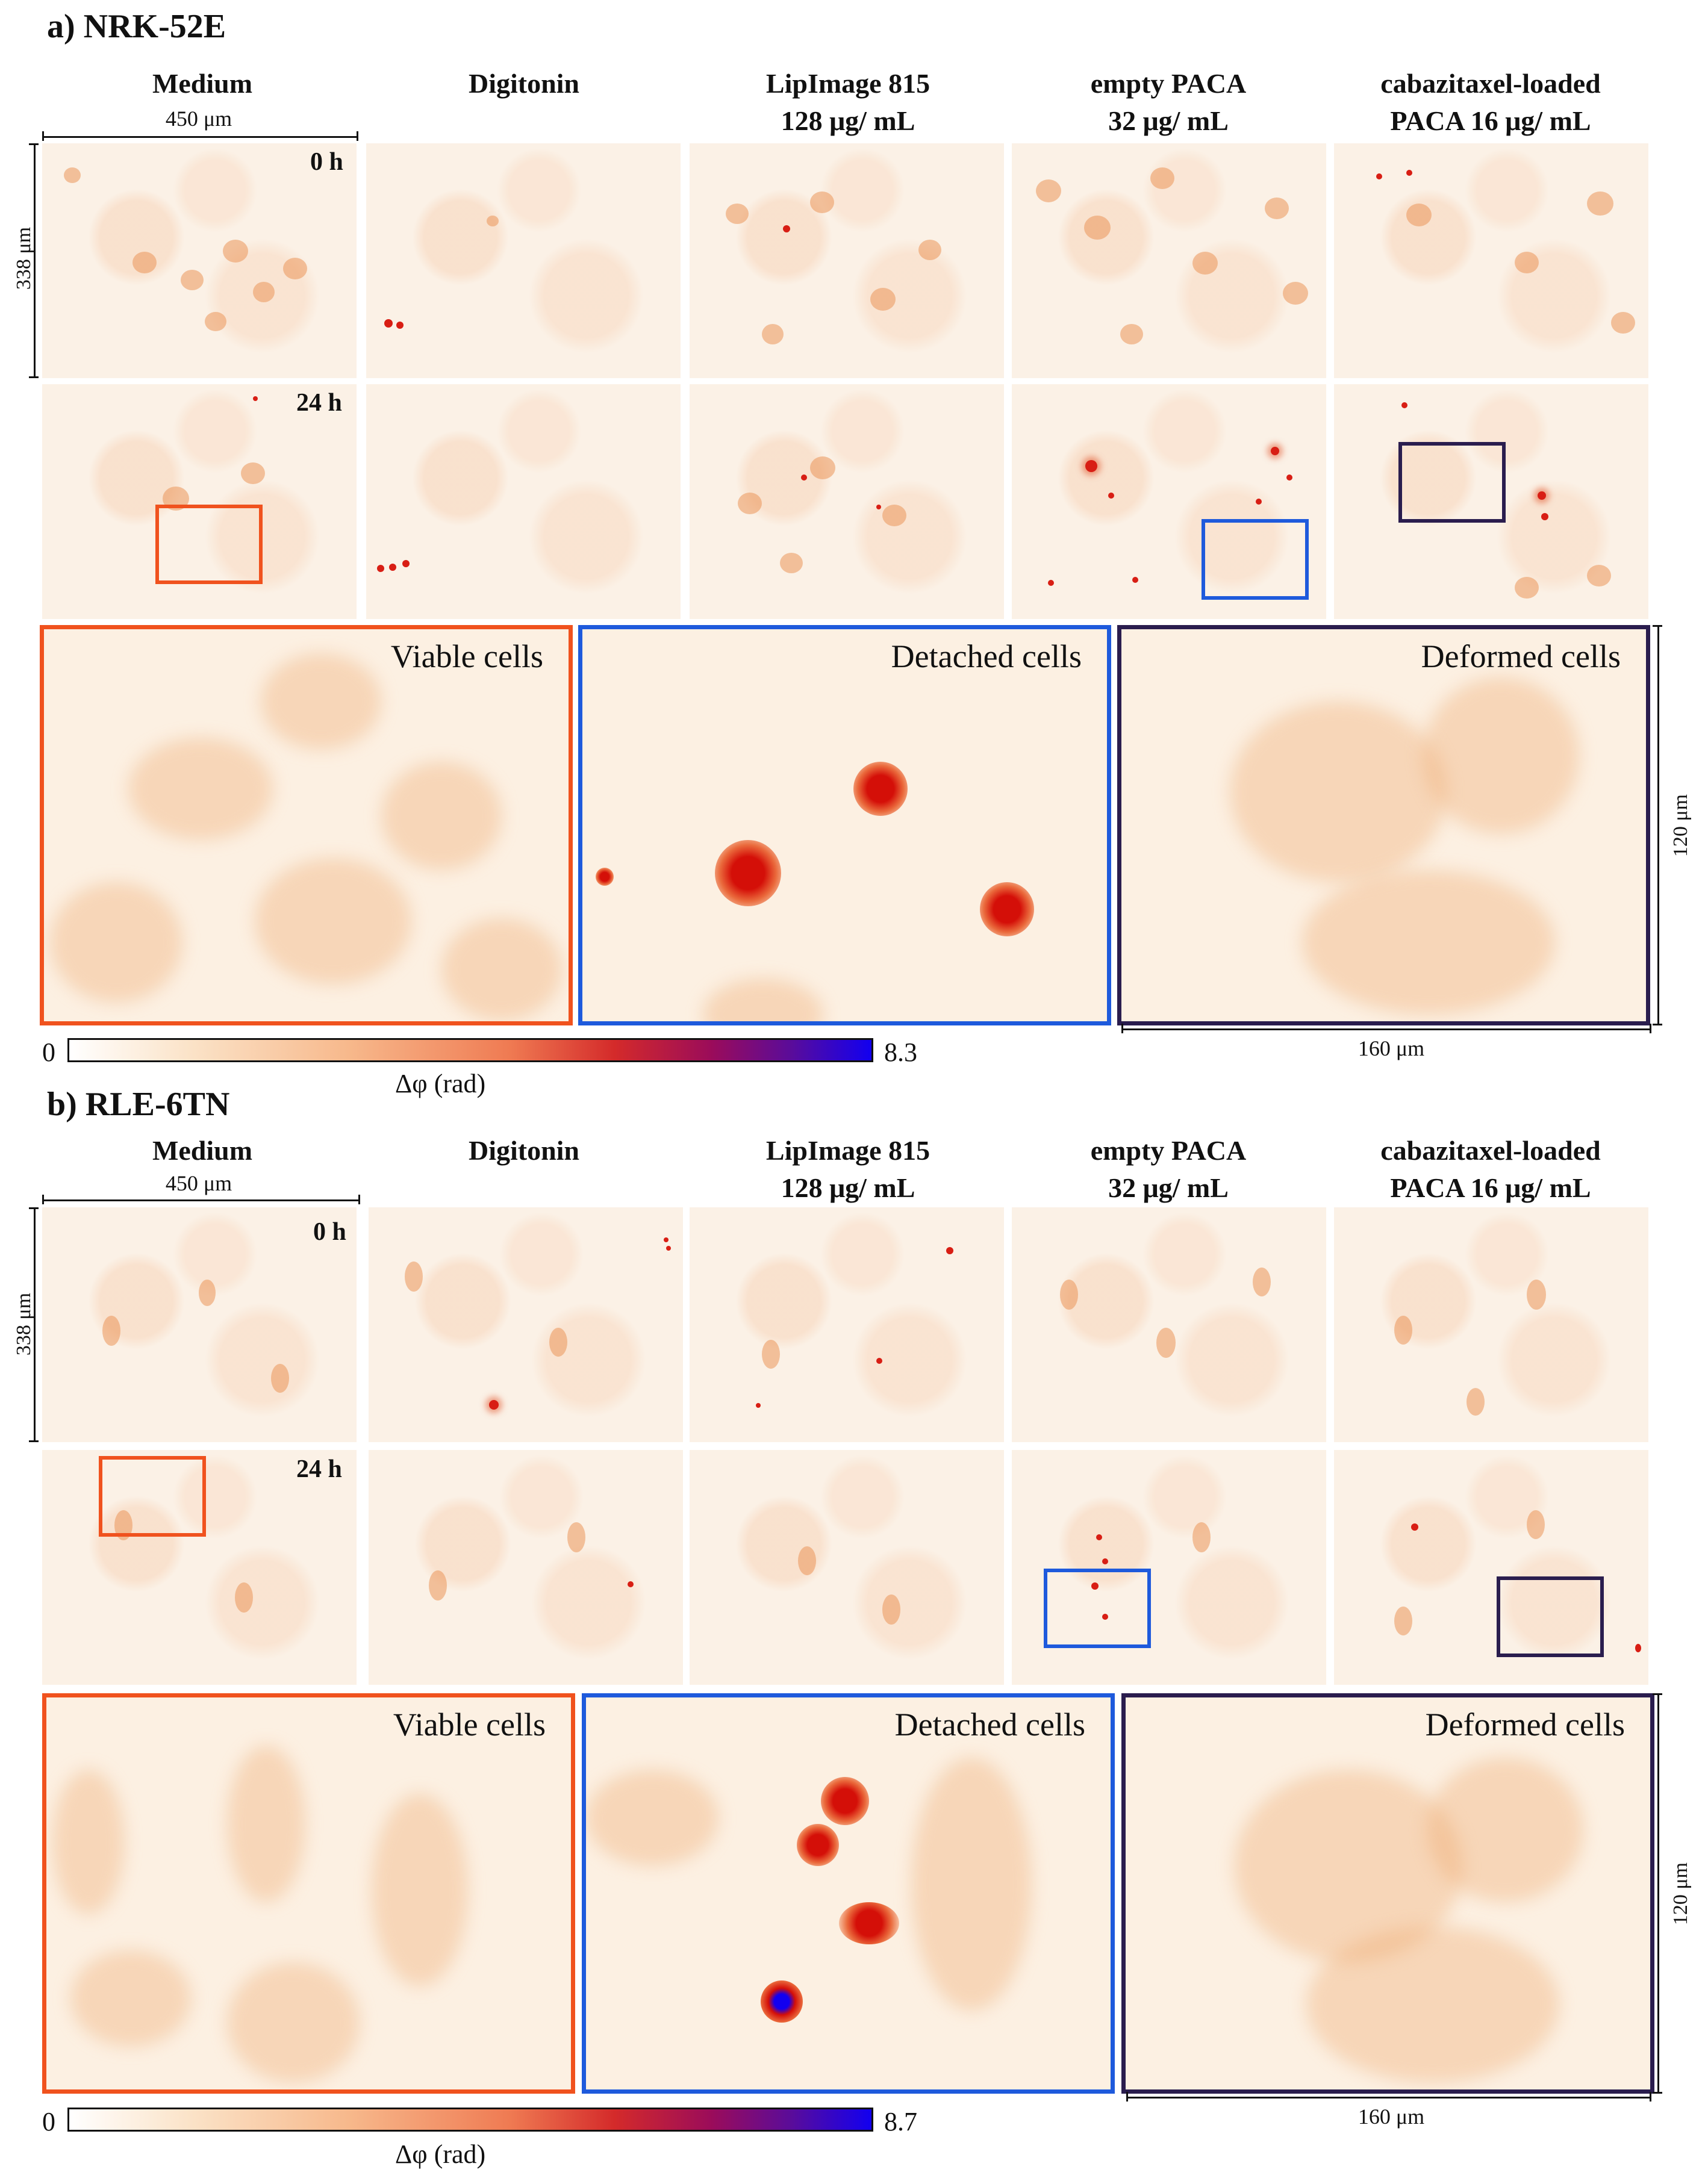 Image resolution: width=1705 pixels, height=2184 pixels. Describe the element at coordinates (990, 1724) in the screenshot. I see `panel-b-zoom-detached-label: Detached cells` at that location.